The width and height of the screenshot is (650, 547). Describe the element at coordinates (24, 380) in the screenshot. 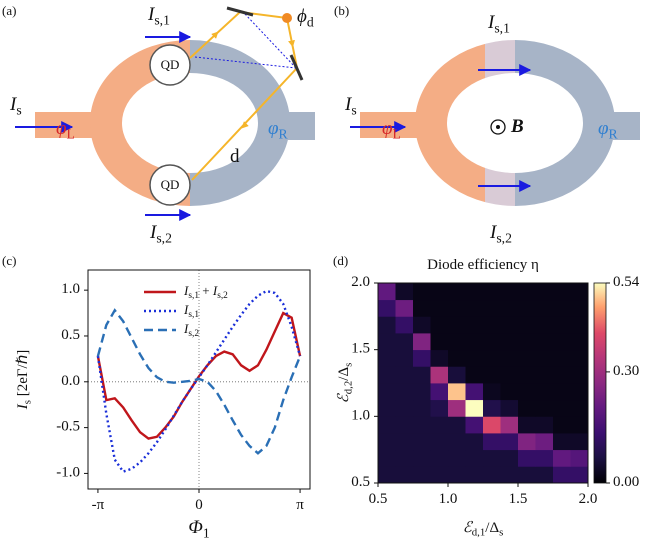

I see `y-axis-label: Is [2eΓ/ℏ]` at that location.